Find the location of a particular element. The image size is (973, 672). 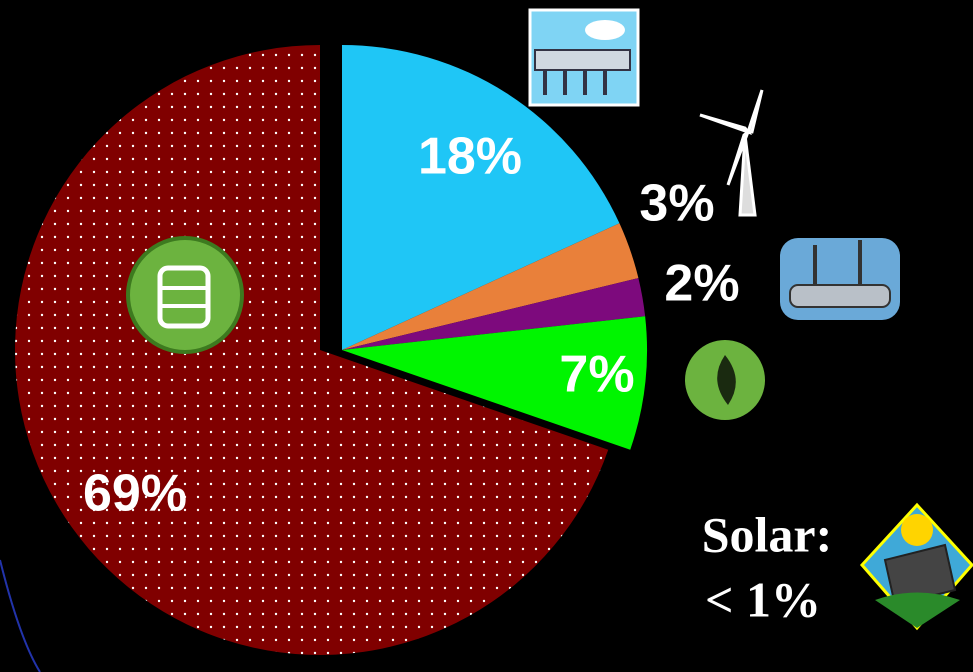

value-label: 3% is located at coordinates (676, 204).